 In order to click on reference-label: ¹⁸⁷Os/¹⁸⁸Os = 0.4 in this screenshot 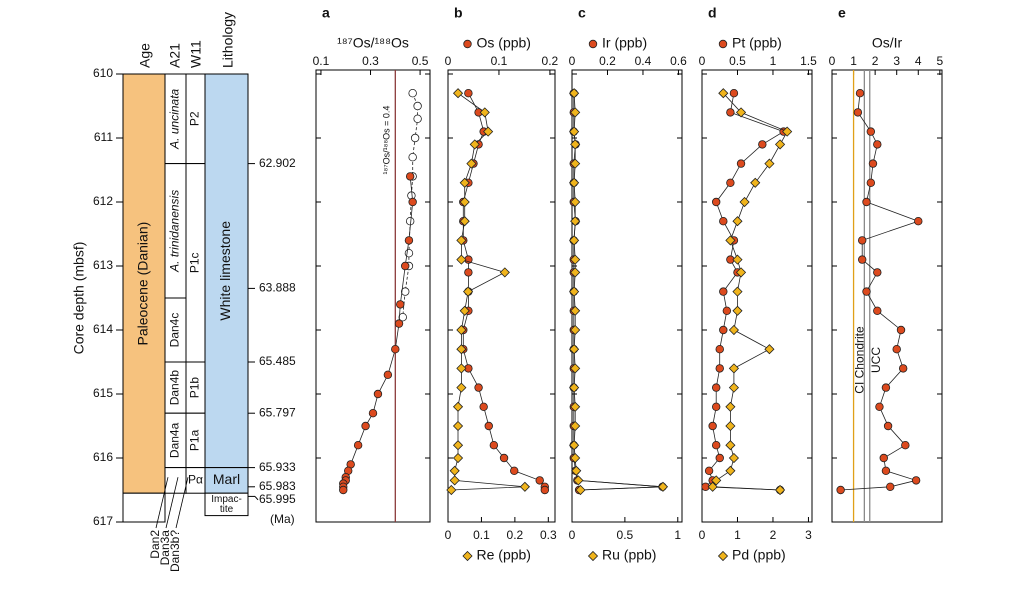, I will do `click(387, 140)`.